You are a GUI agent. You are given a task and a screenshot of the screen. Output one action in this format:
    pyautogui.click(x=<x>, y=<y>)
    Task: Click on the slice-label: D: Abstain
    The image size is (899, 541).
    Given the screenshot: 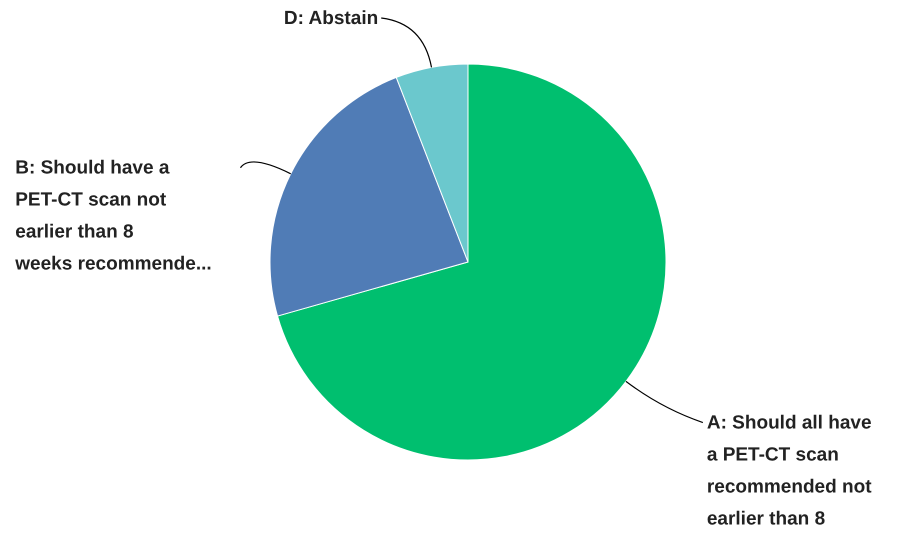 What is the action you would take?
    pyautogui.click(x=331, y=18)
    